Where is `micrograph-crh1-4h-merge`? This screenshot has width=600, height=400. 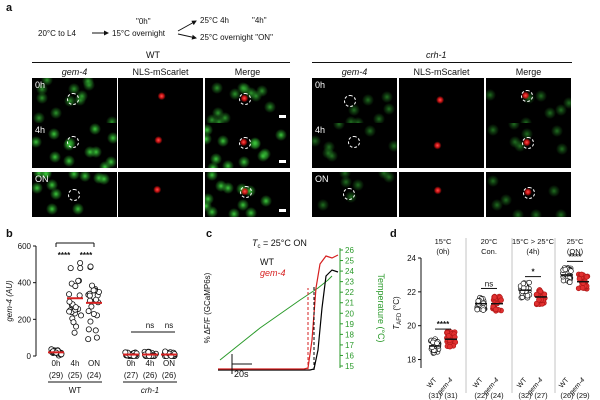 micrograph-crh1-4h-merge is located at coordinates (528, 145).